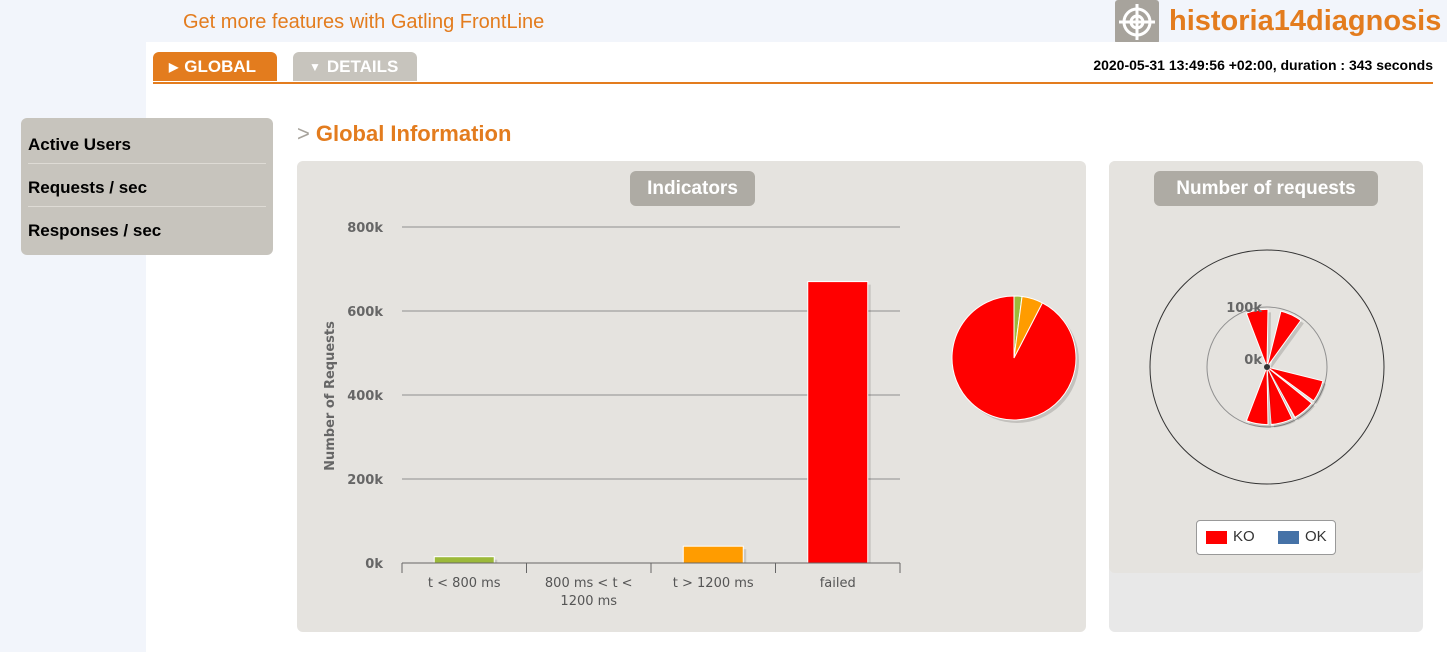  Describe the element at coordinates (1216, 537) in the screenshot. I see `legend-ko-swatch` at that location.